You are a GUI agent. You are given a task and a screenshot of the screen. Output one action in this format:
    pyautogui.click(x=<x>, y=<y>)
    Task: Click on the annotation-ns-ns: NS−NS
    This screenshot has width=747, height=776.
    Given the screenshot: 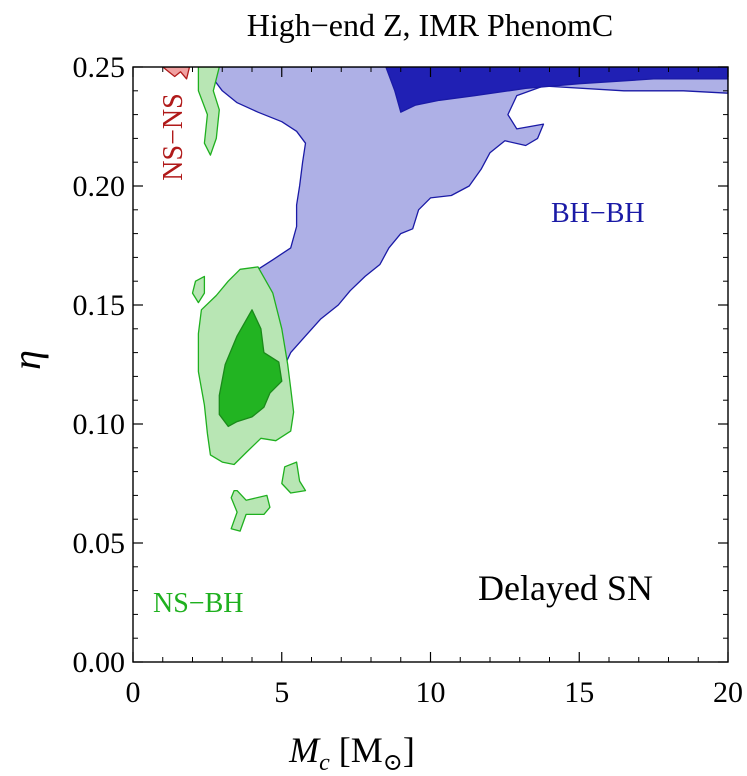 What is the action you would take?
    pyautogui.click(x=173, y=136)
    